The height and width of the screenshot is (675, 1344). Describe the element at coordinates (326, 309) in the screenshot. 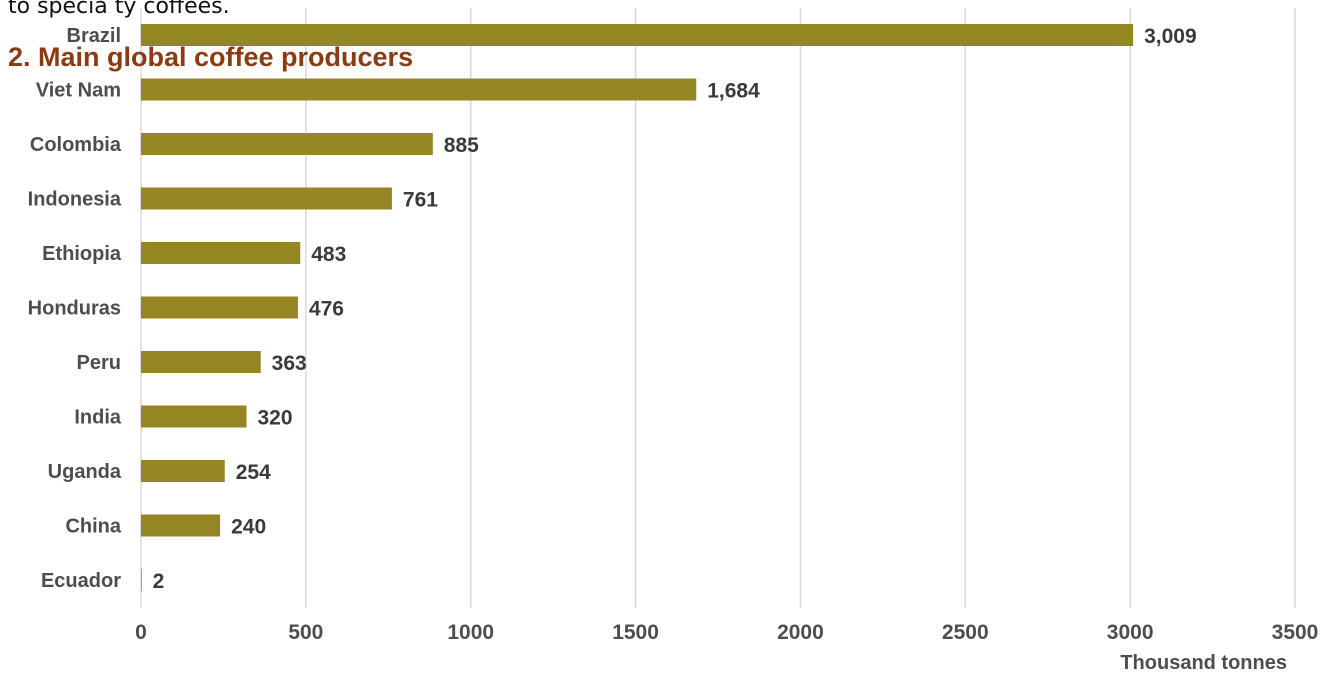

I see `value-label: 476` at that location.